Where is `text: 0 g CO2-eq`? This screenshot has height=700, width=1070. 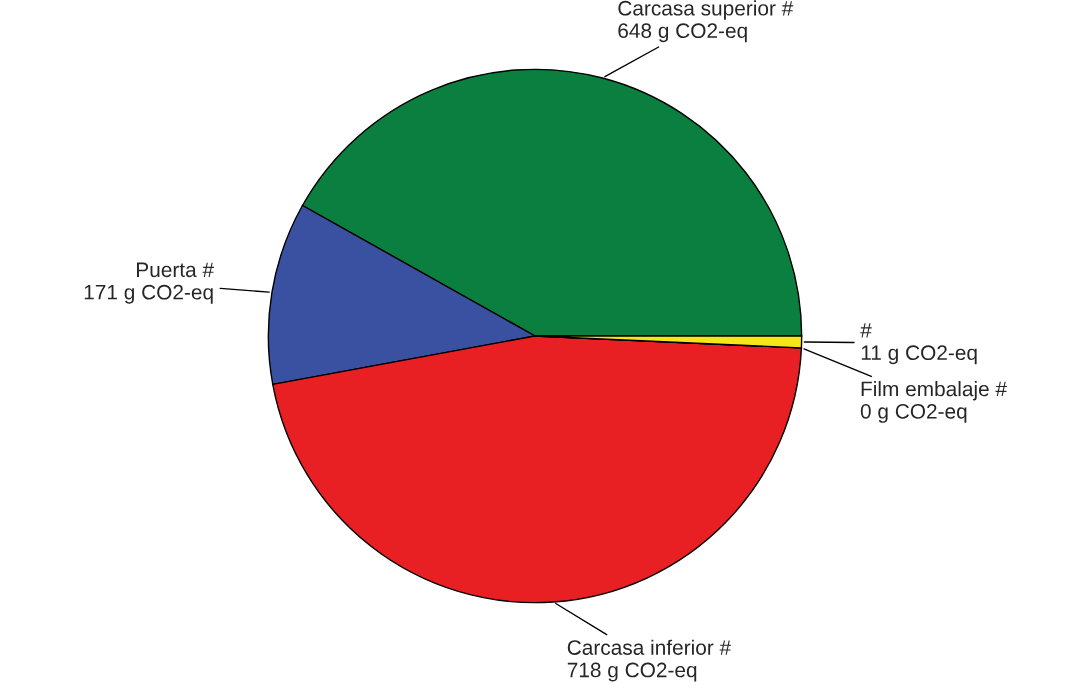 text: 0 g CO2-eq is located at coordinates (913, 413).